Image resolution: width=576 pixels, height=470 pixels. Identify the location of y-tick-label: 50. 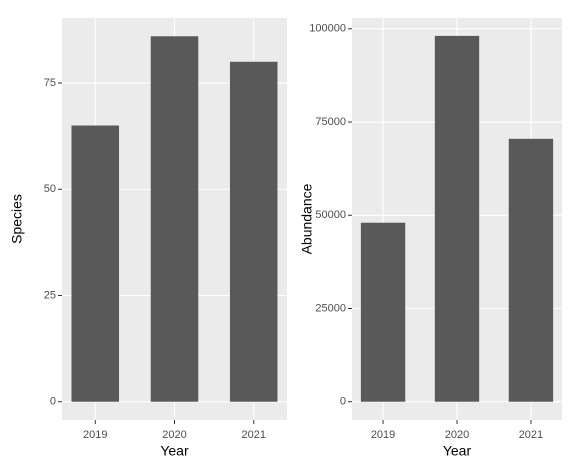
(50, 189).